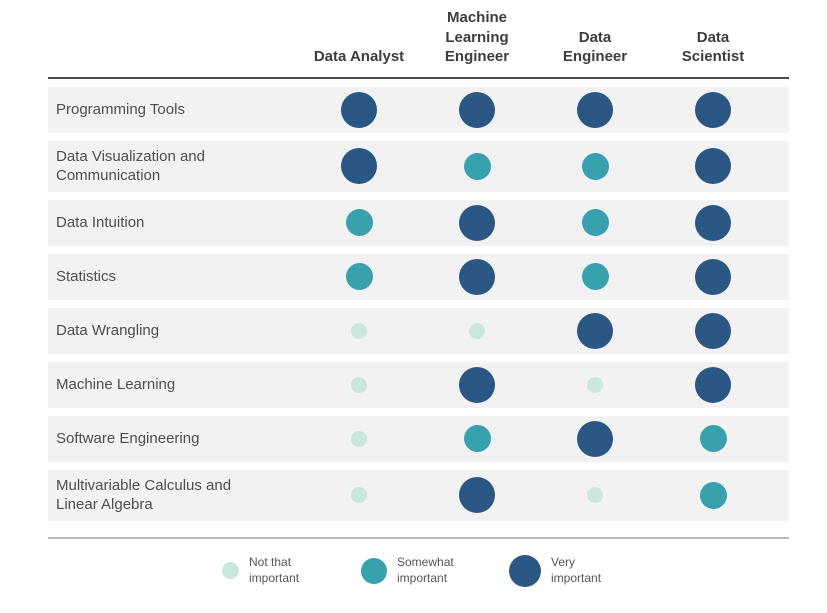  I want to click on row-label: Software Engineering, so click(128, 438).